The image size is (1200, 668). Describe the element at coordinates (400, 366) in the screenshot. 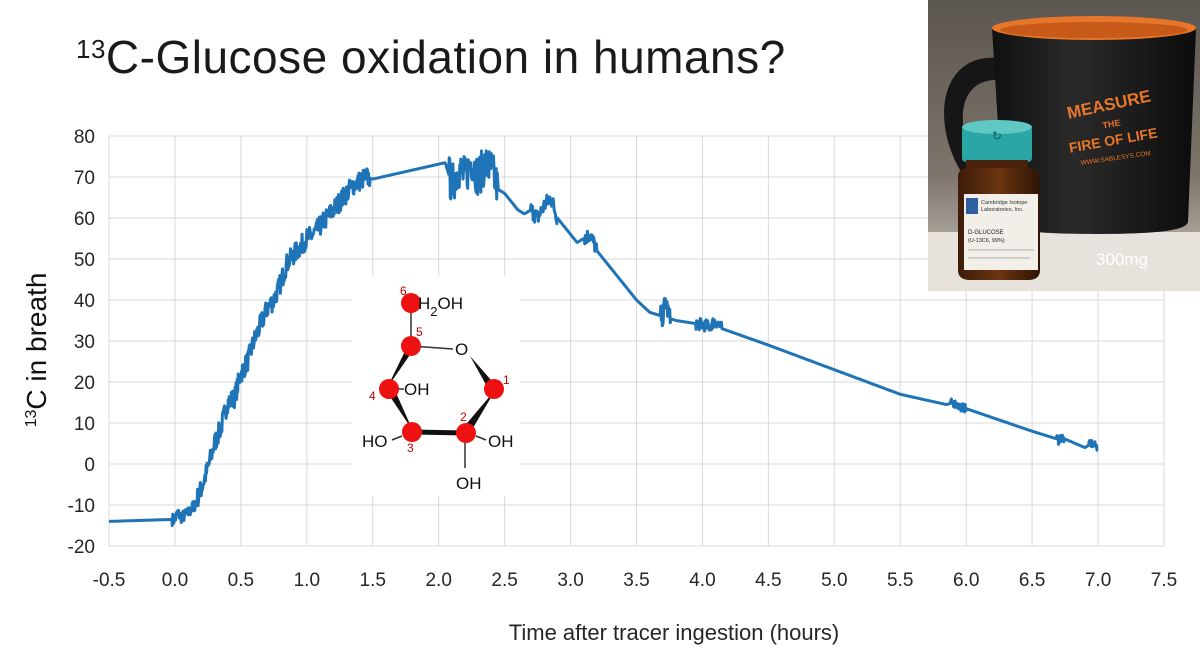

I see `bond-c4-c5` at that location.